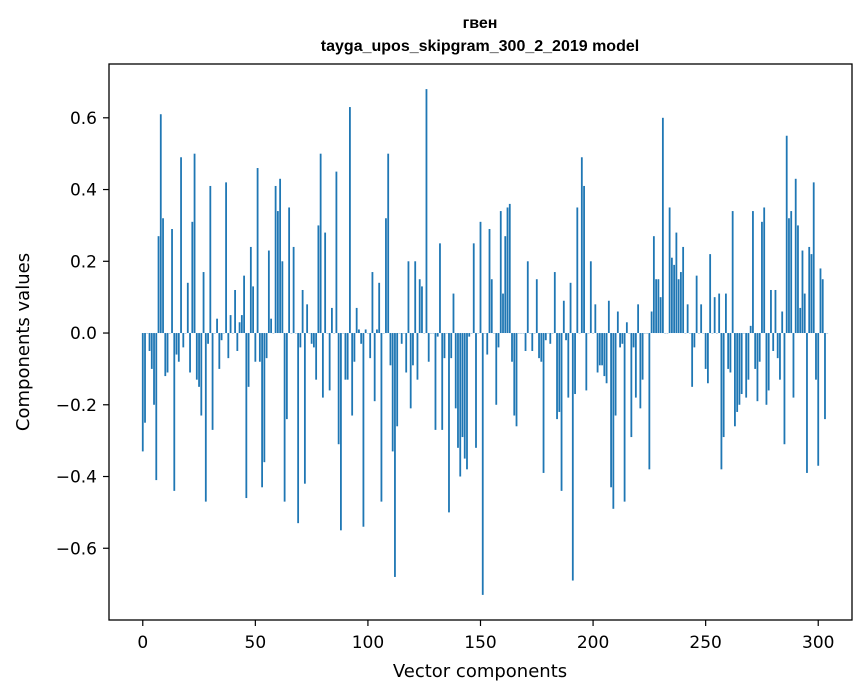 The width and height of the screenshot is (867, 696). What do you see at coordinates (480, 46) in the screenshot?
I see `chart-subtitle: tayga_upos_skipgram_300_2_2019 model` at bounding box center [480, 46].